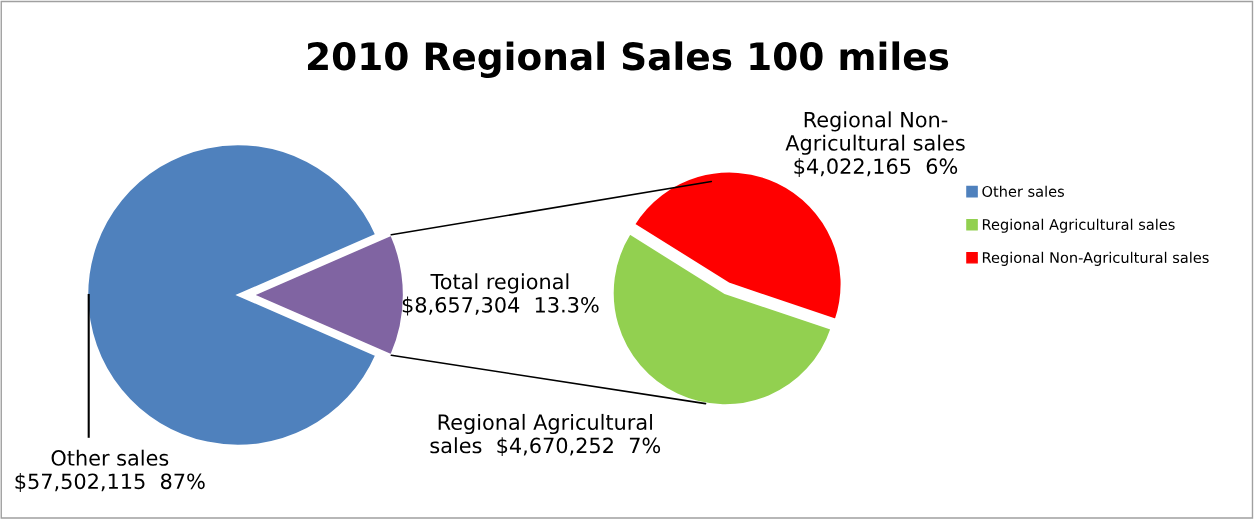  What do you see at coordinates (1095, 258) in the screenshot?
I see `legend-label: Regional Non-Agricultural sales` at bounding box center [1095, 258].